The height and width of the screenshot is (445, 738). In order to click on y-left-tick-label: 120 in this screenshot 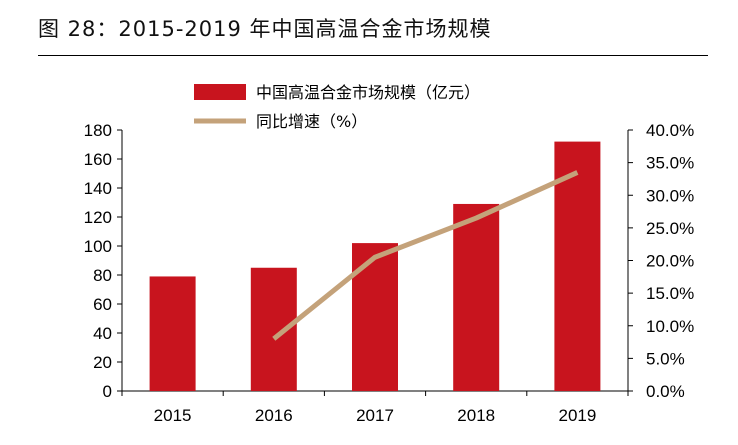, I will do `click(98, 217)`.